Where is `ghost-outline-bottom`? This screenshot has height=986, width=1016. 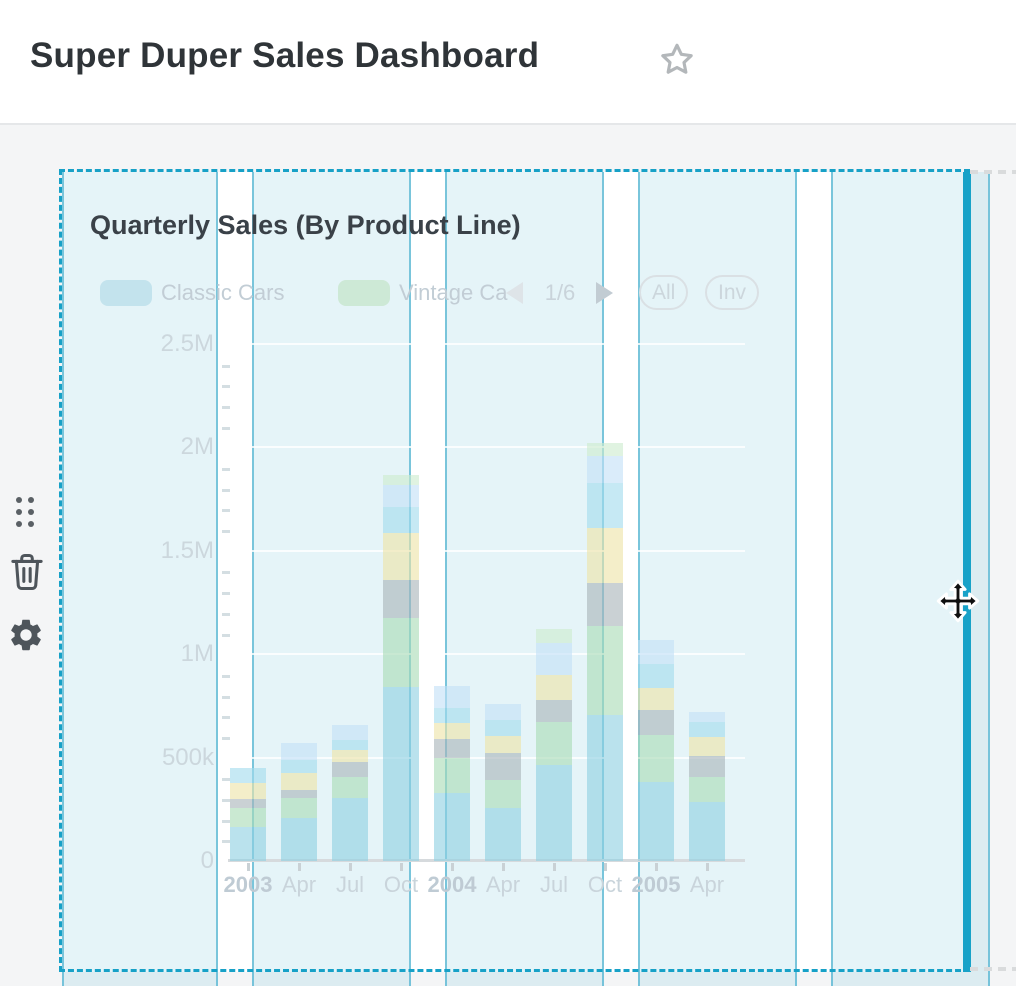
ghost-outline-bottom is located at coordinates (993, 969).